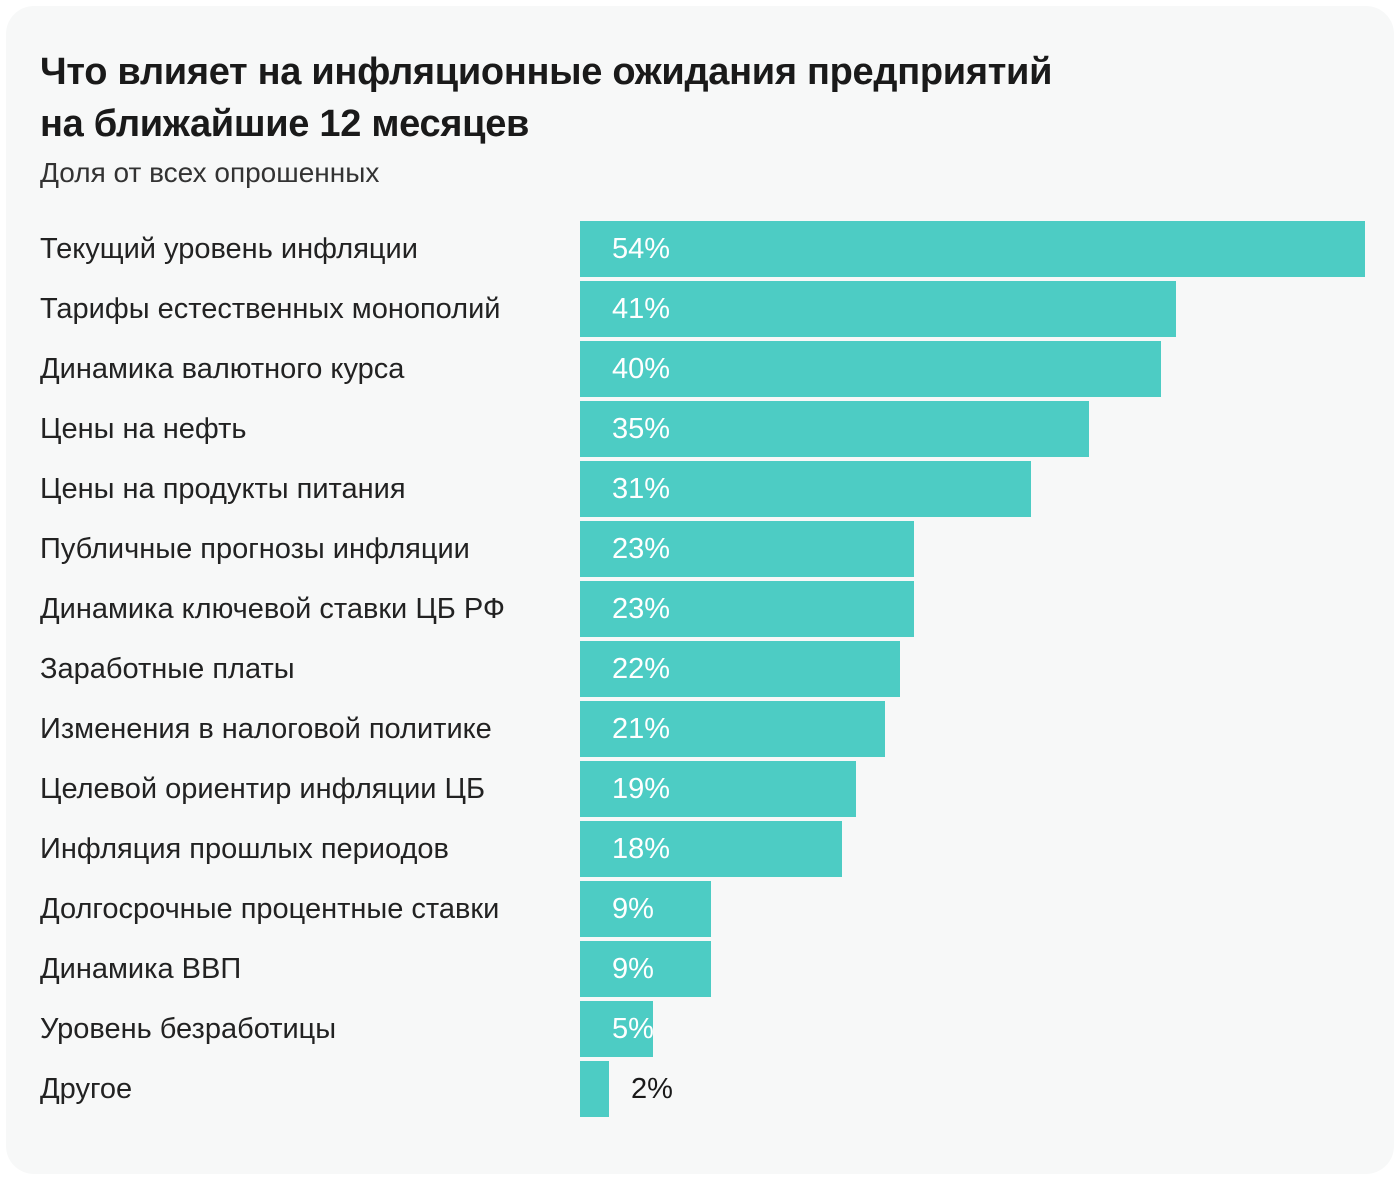 This screenshot has height=1180, width=1400. I want to click on chart-subtitle: Доля от всех опрошенных, so click(210, 172).